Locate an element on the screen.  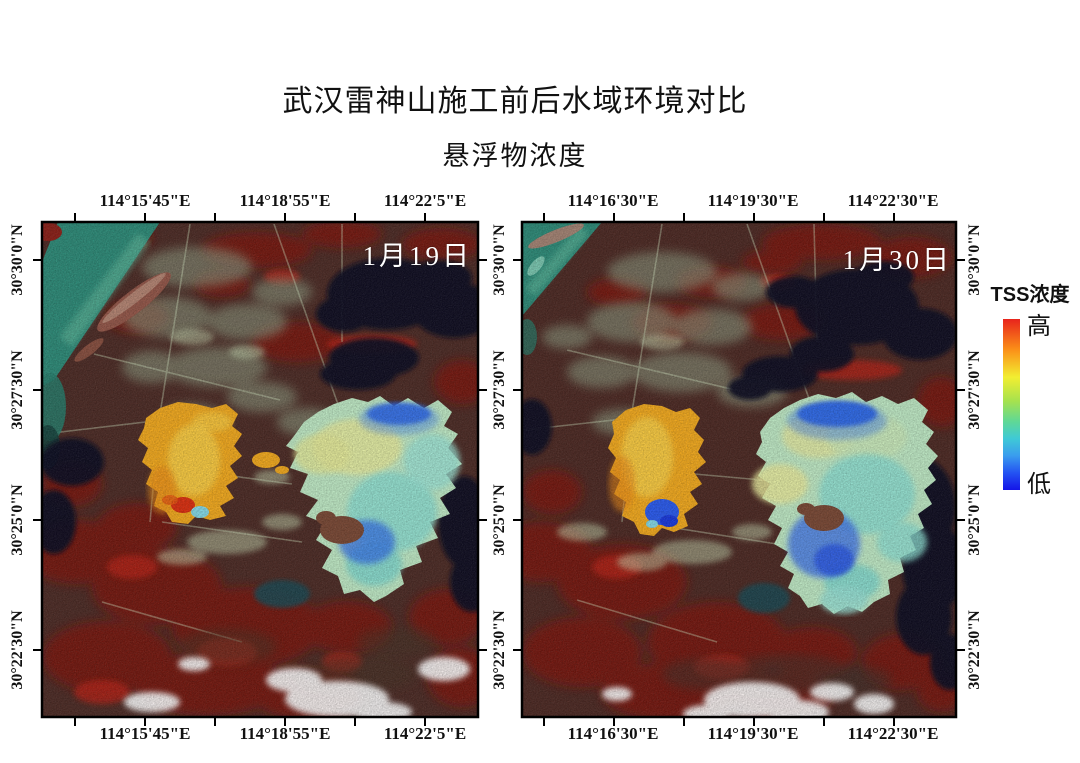
tss-colorbar is located at coordinates (1011, 404).